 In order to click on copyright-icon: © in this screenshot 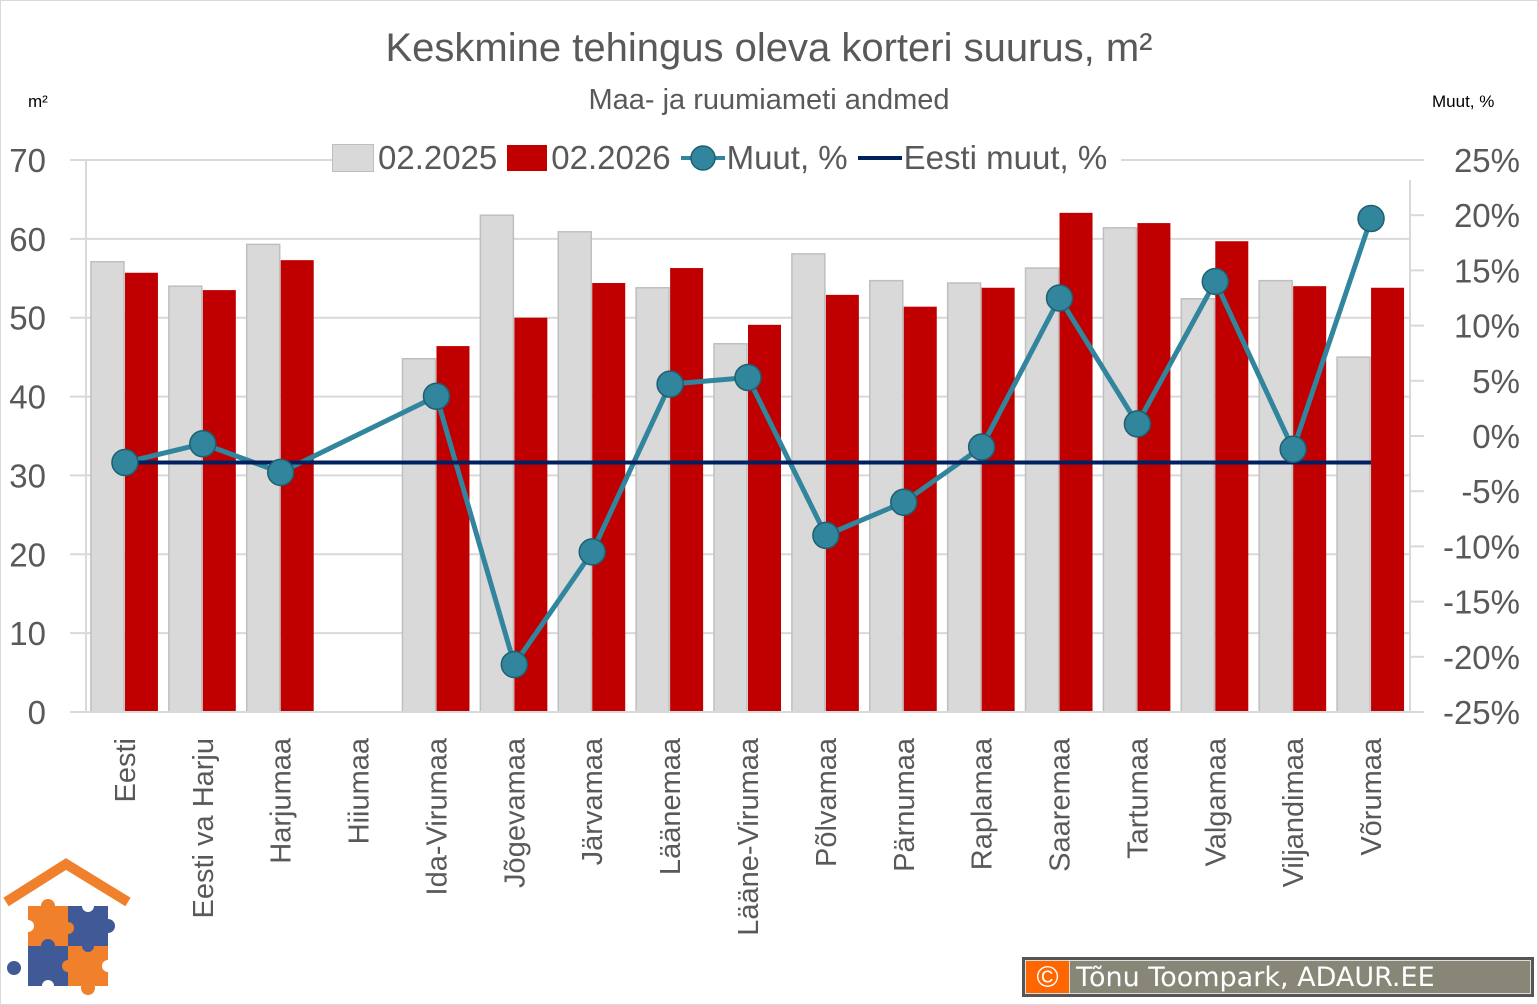, I will do `click(1047, 977)`.